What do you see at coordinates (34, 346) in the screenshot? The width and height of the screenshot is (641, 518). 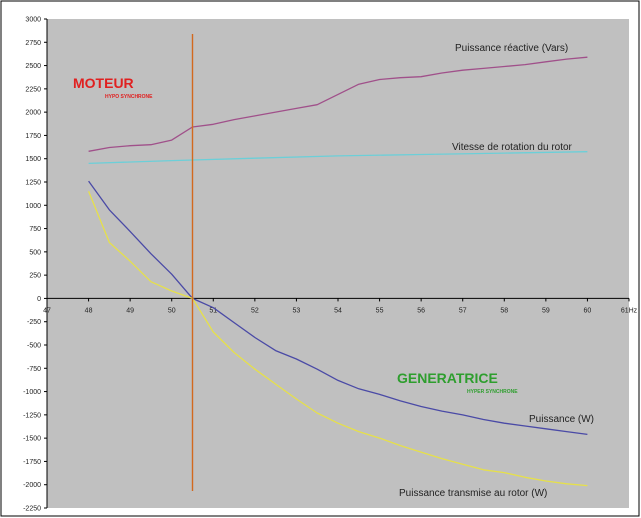 I see `y-tick-label: -500` at bounding box center [34, 346].